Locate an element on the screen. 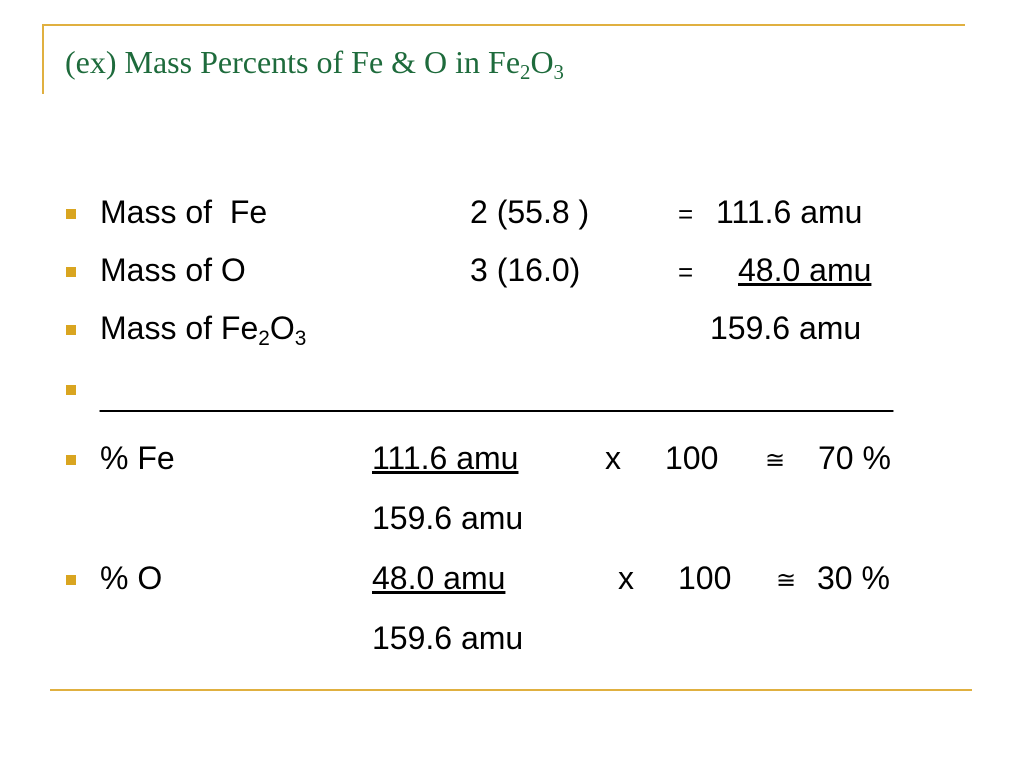 Image resolution: width=1024 pixels, height=768 pixels. result: 111.6 amu is located at coordinates (789, 212).